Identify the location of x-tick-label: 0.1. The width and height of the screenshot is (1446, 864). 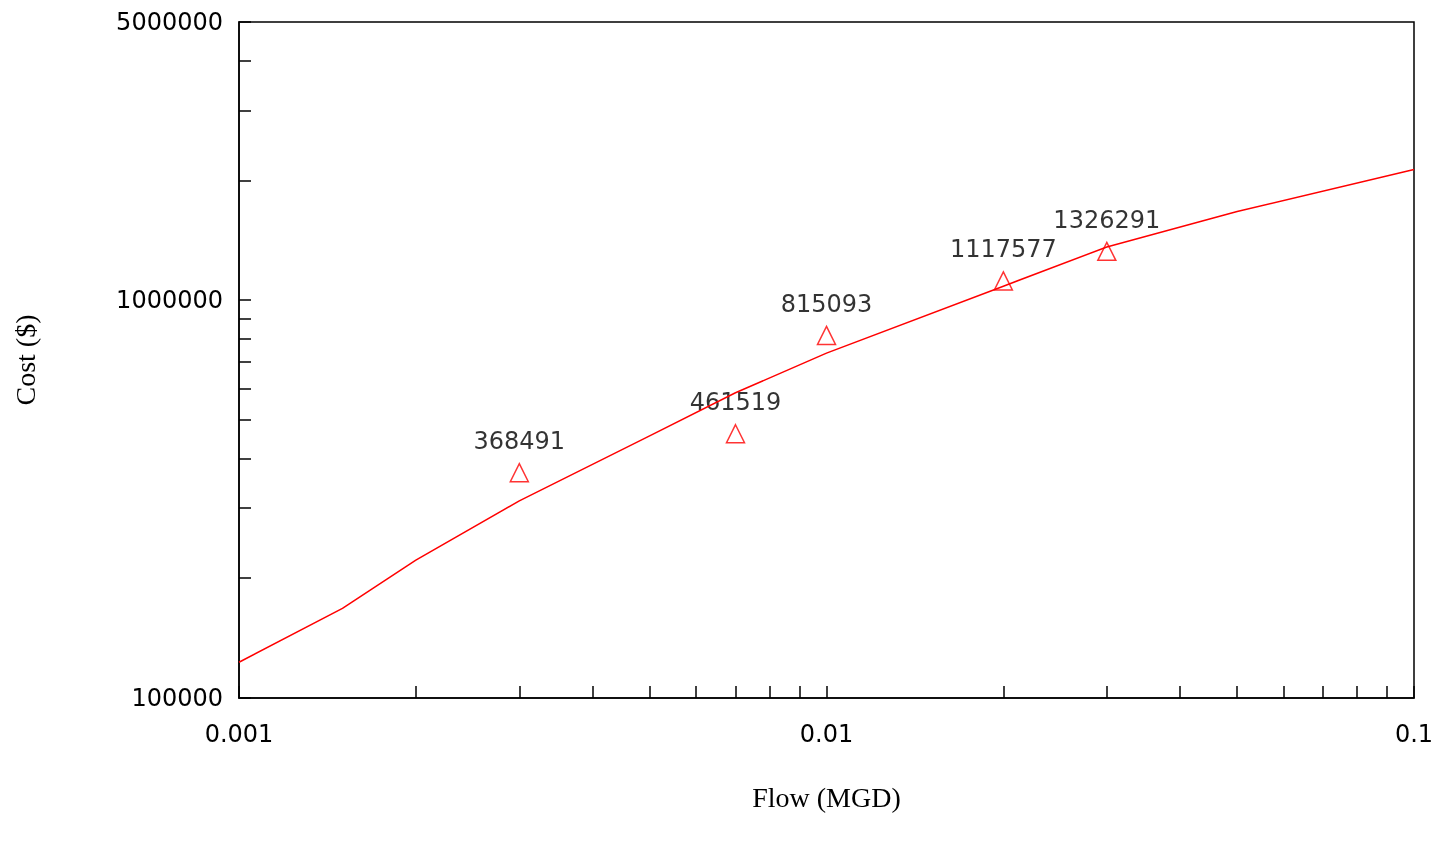
(1414, 734).